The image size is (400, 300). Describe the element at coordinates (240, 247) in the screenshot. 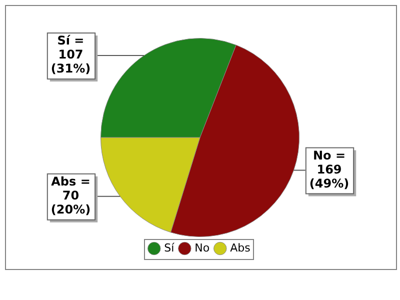

I see `legend-label: Abs` at that location.